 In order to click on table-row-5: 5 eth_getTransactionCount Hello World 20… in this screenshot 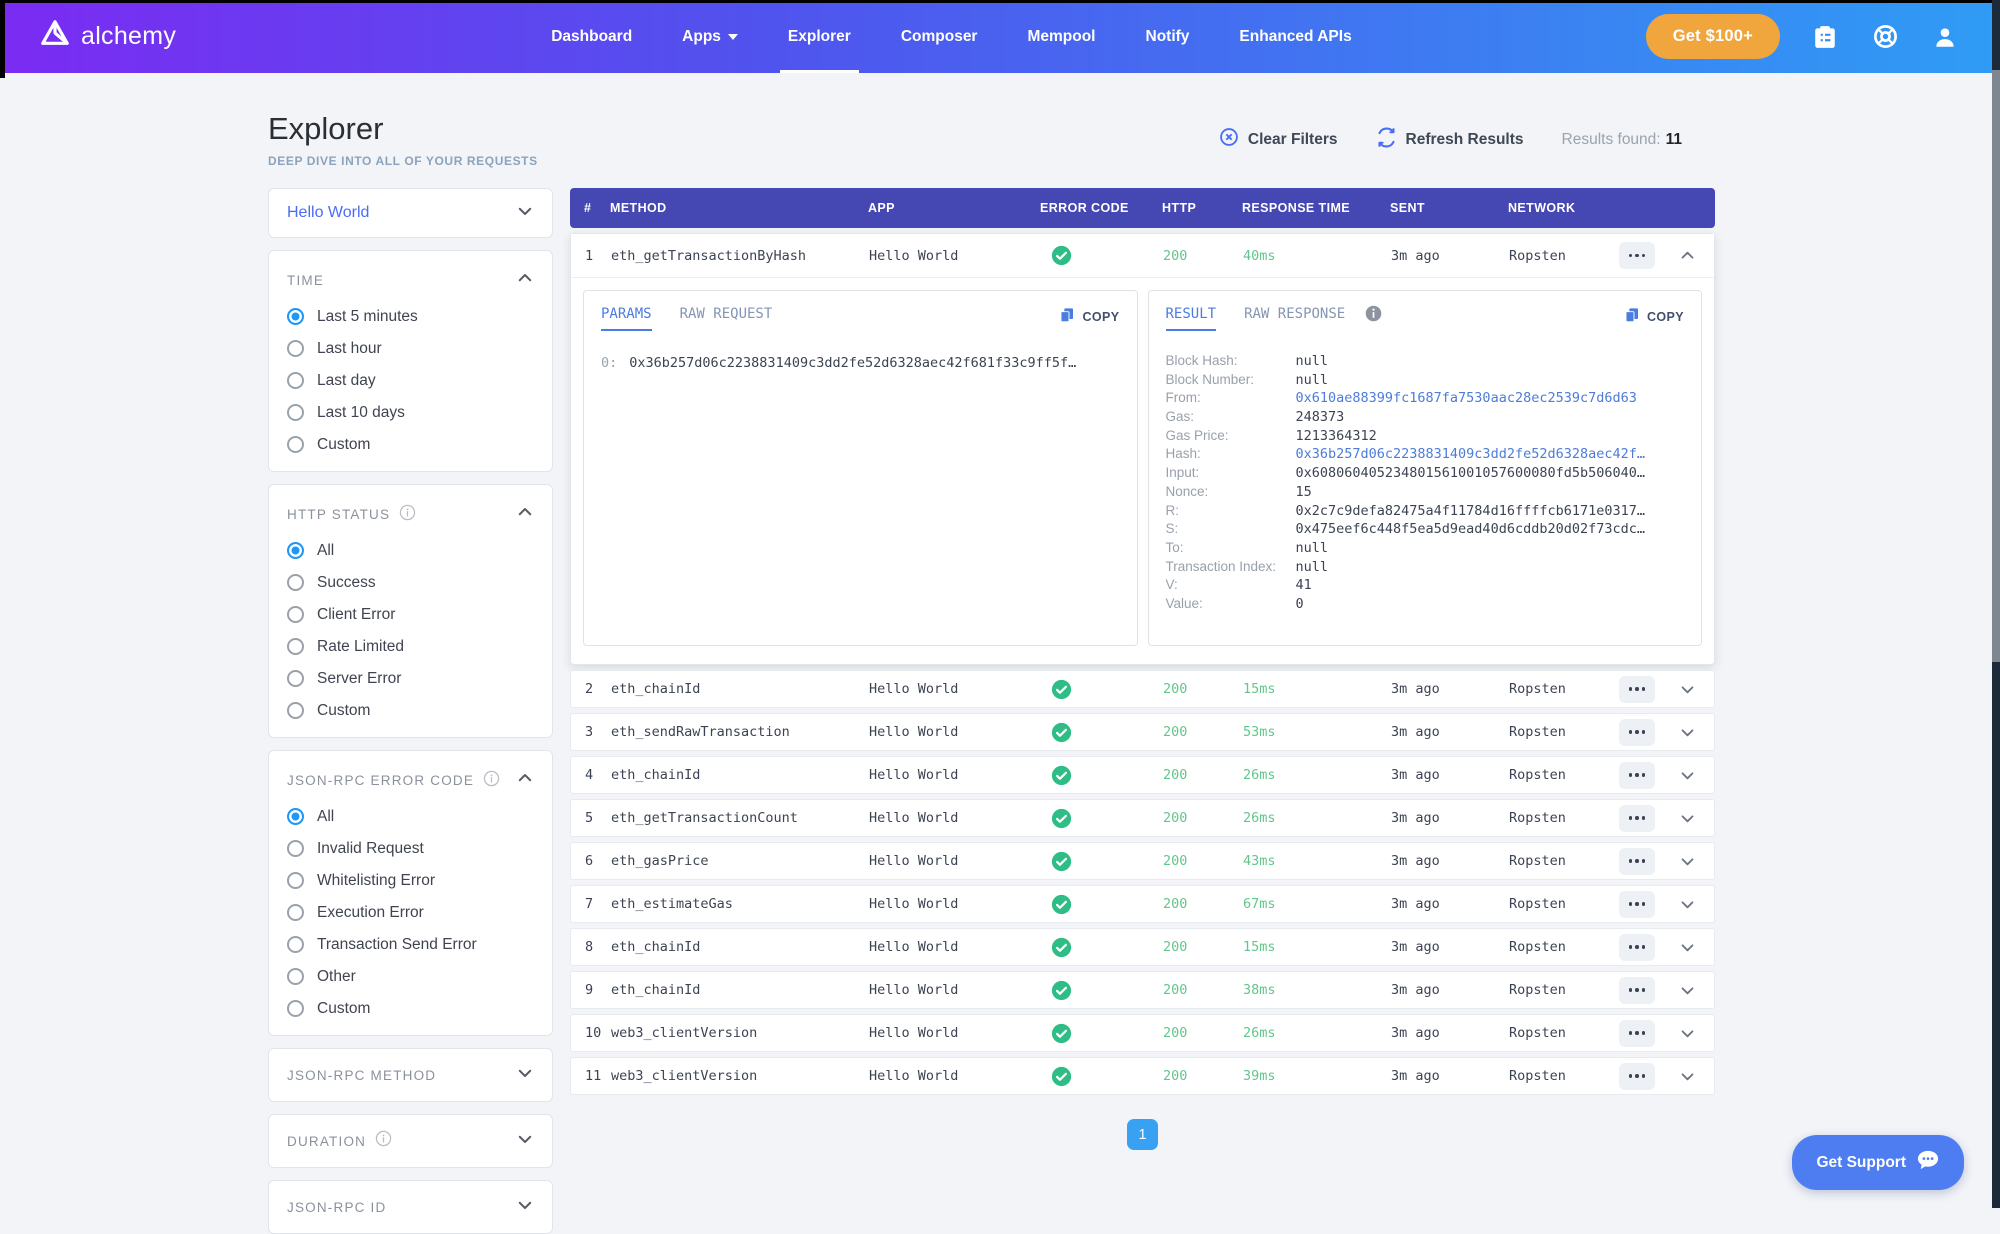, I will do `click(1142, 818)`.